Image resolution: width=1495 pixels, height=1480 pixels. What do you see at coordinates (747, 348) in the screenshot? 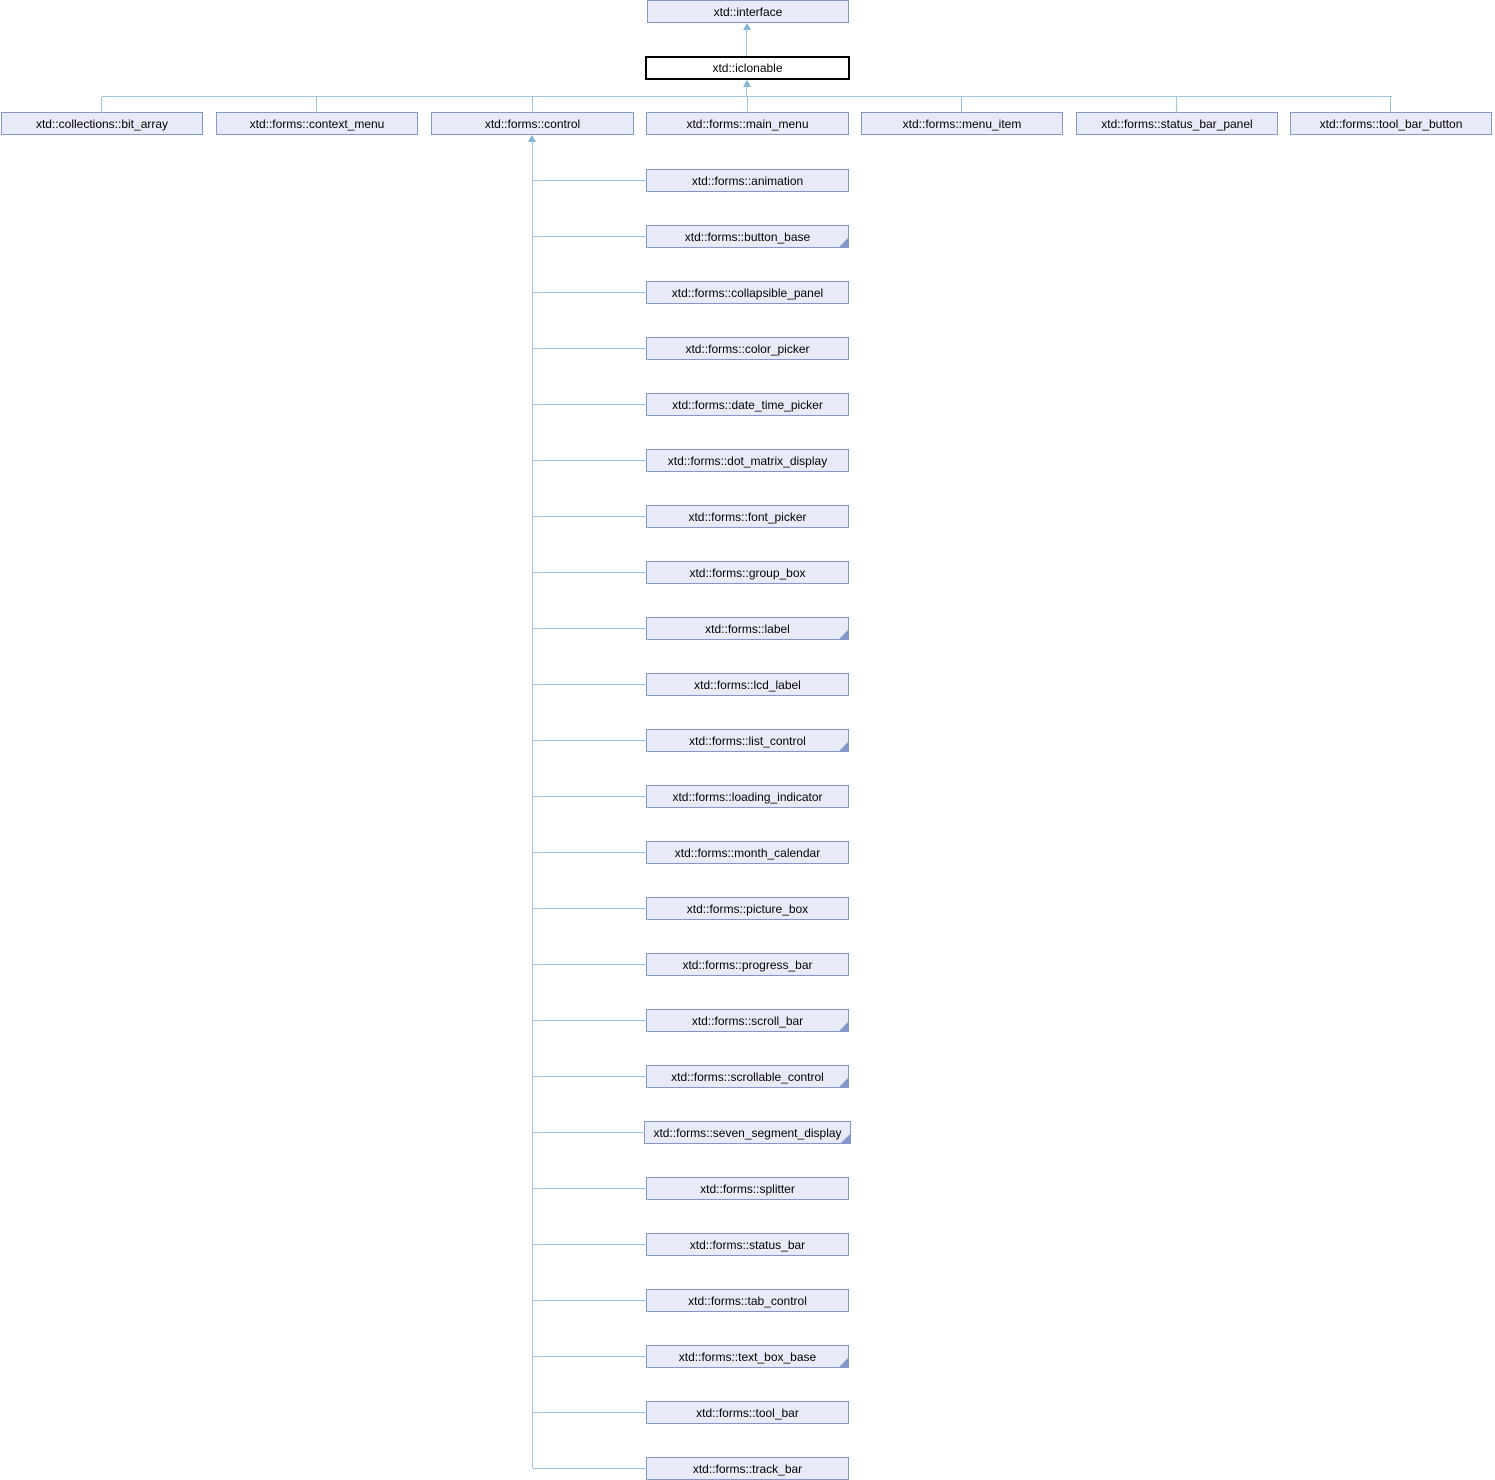
I see `class-label: xtd::forms::color_picker` at bounding box center [747, 348].